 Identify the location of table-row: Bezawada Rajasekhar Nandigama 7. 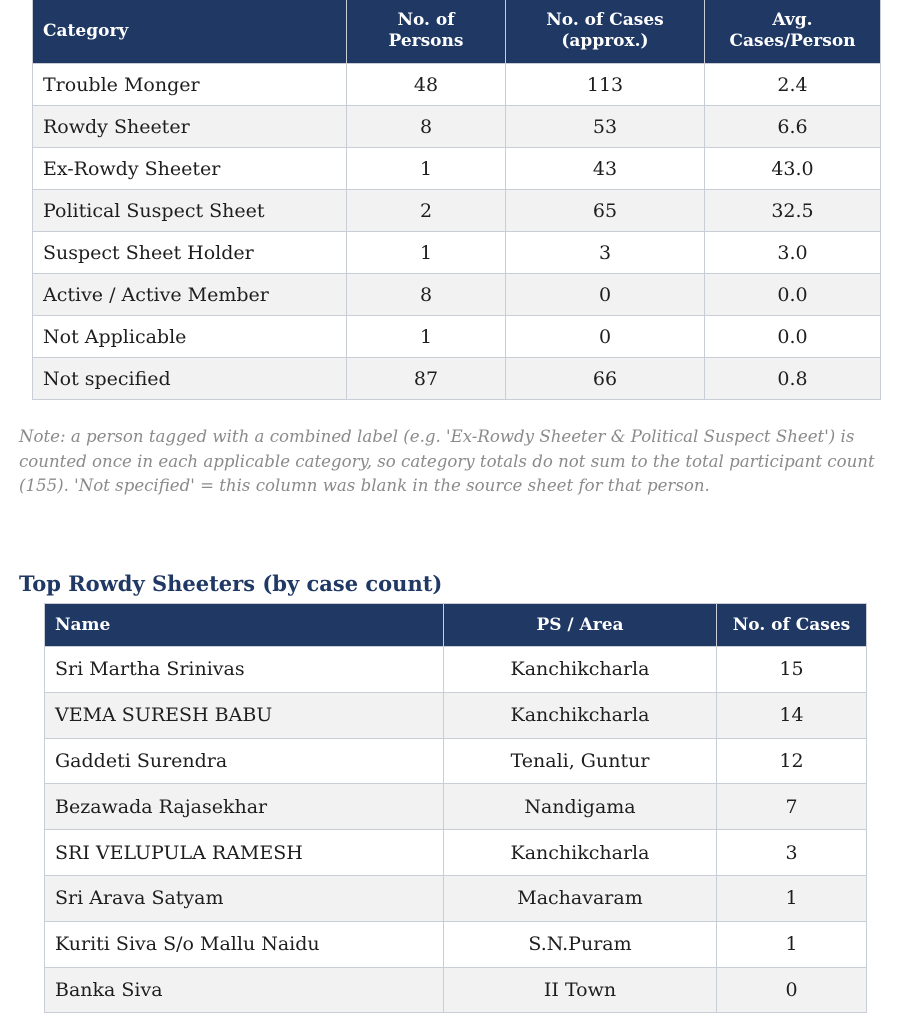
(455, 807).